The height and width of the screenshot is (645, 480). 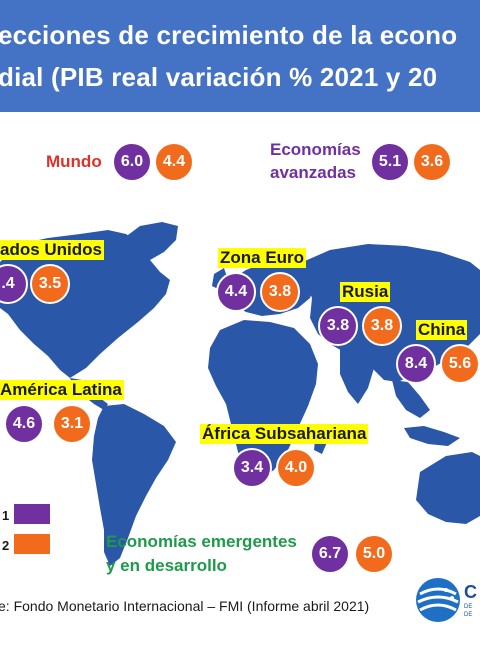 What do you see at coordinates (315, 149) in the screenshot?
I see `label-avanzadas-1: Economías` at bounding box center [315, 149].